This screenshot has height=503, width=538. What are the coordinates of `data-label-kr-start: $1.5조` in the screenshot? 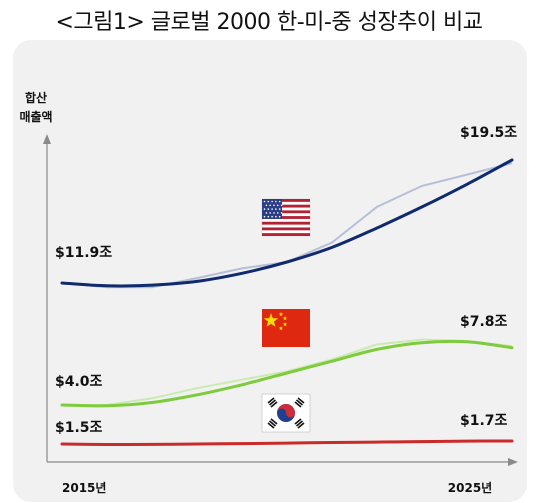 It's located at (79, 428).